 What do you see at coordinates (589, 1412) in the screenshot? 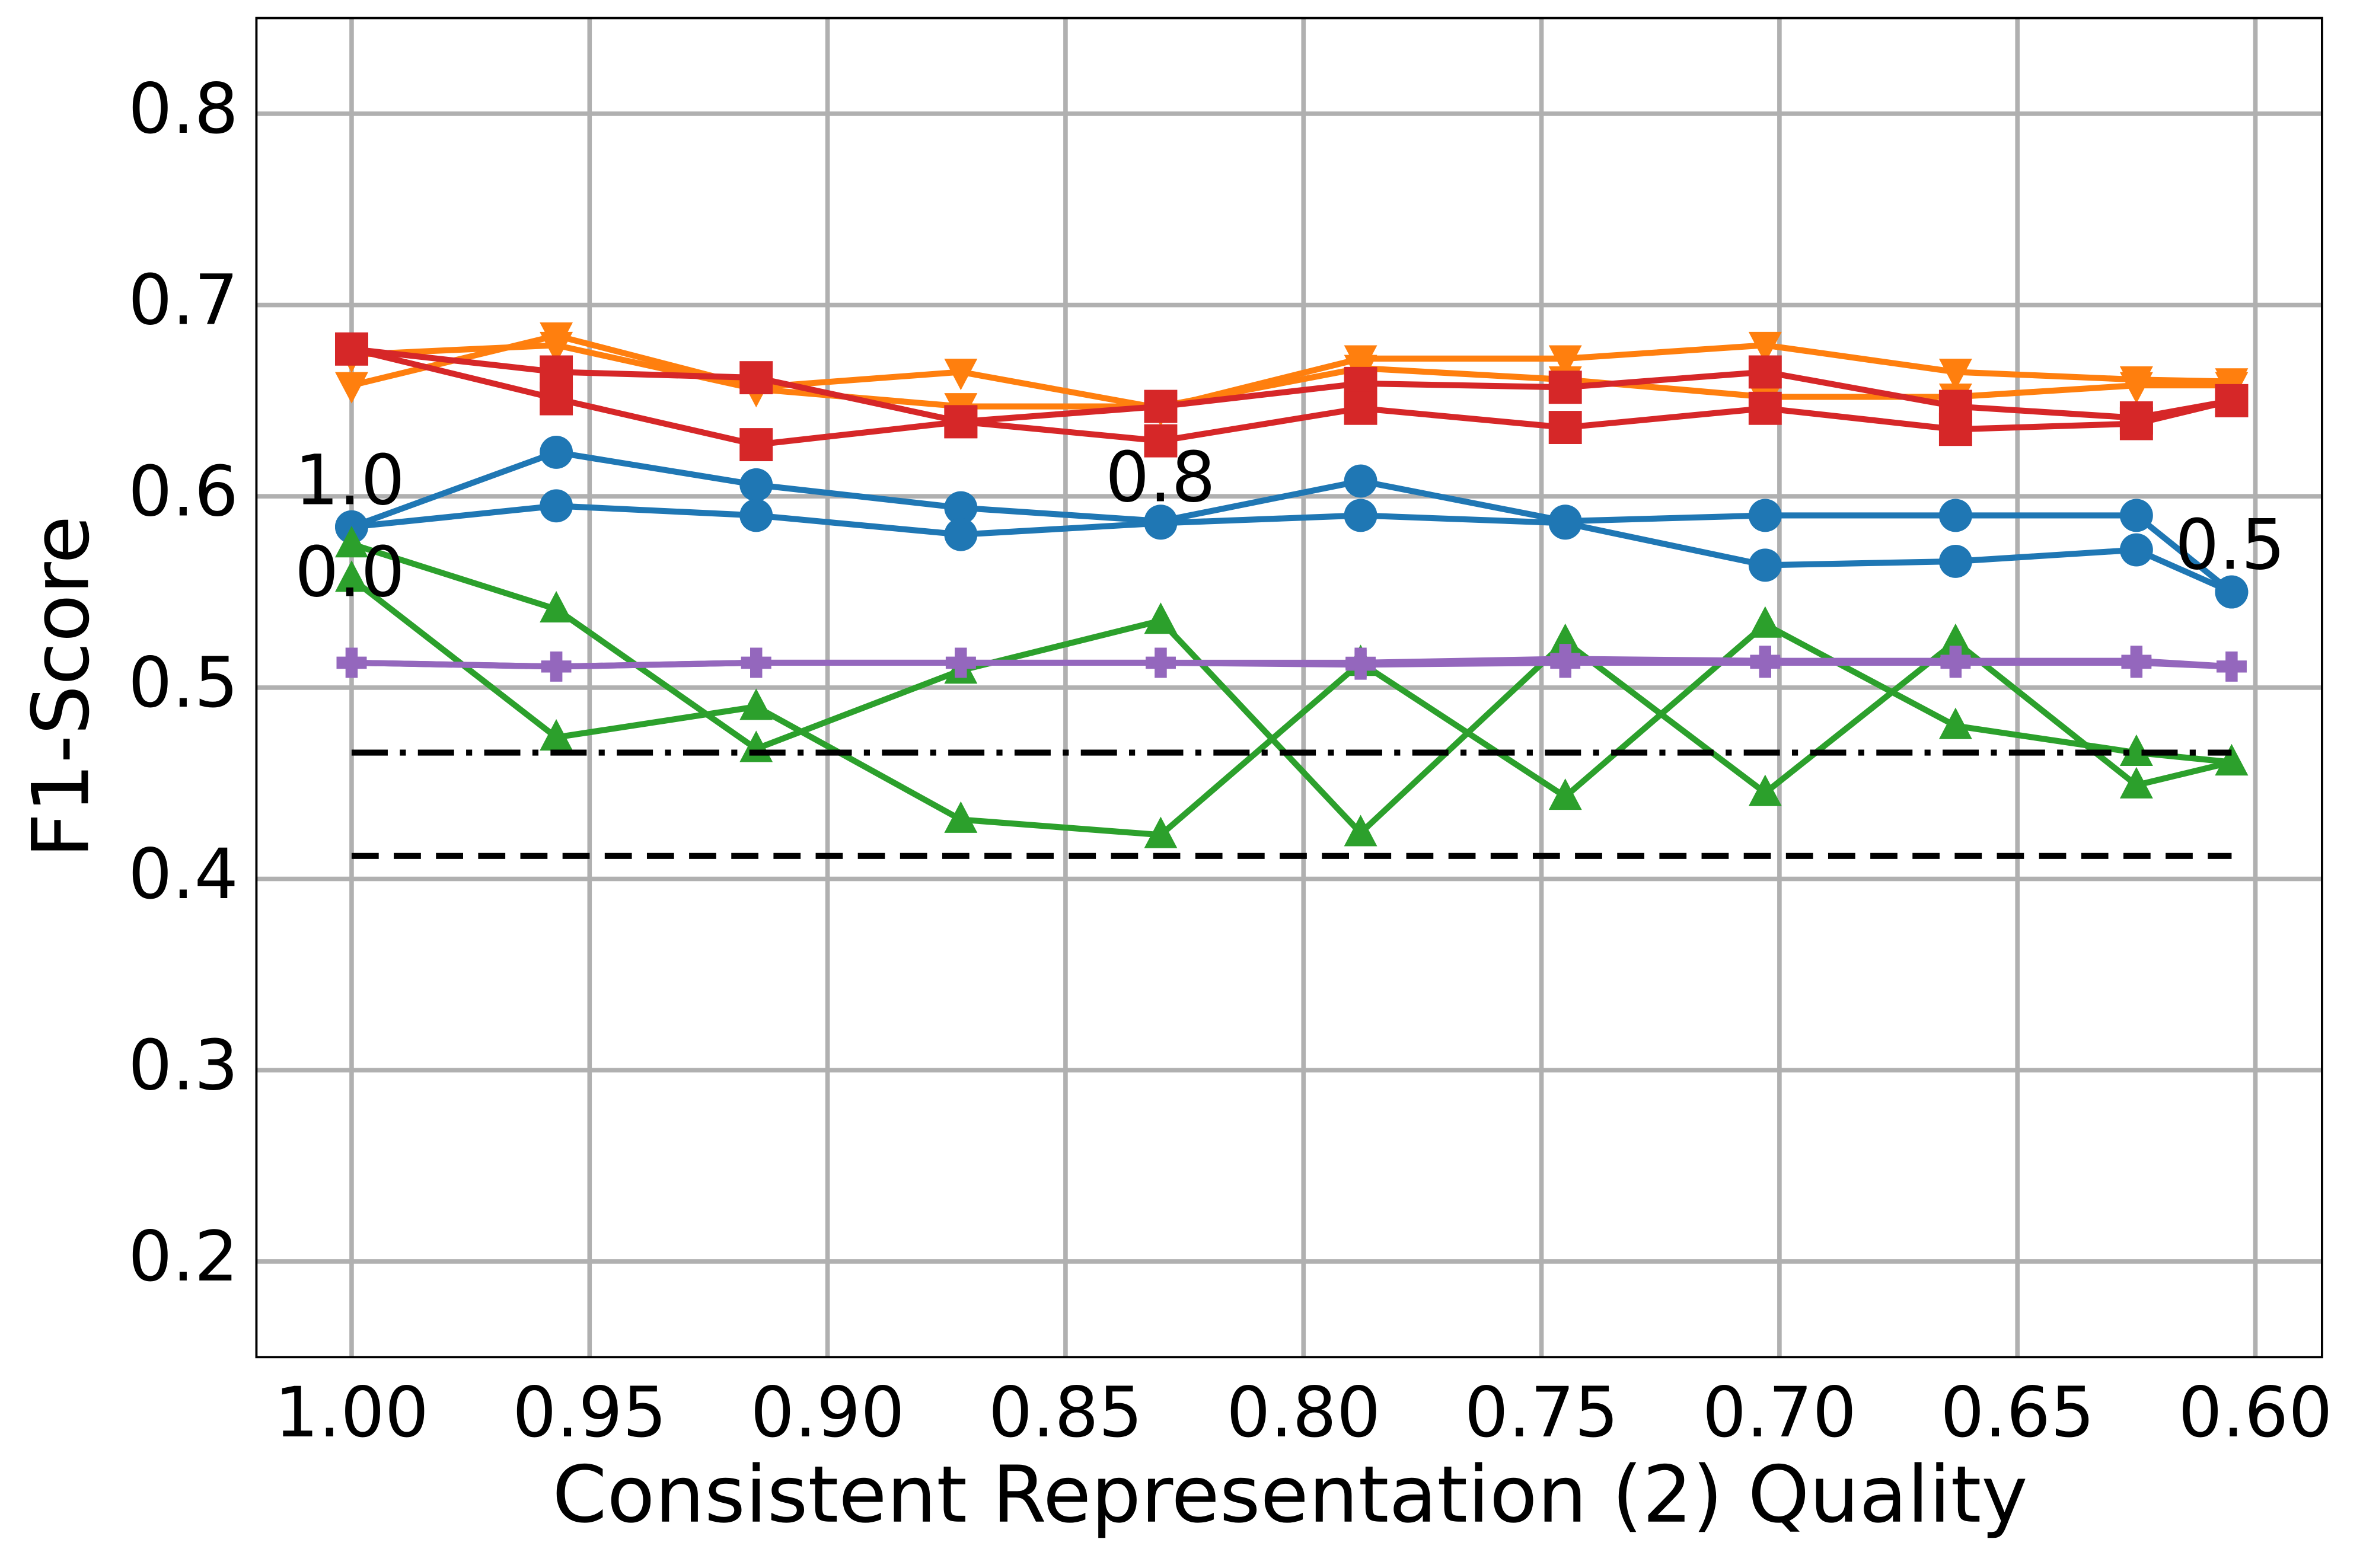
I see `x-tick-label: 0.95` at bounding box center [589, 1412].